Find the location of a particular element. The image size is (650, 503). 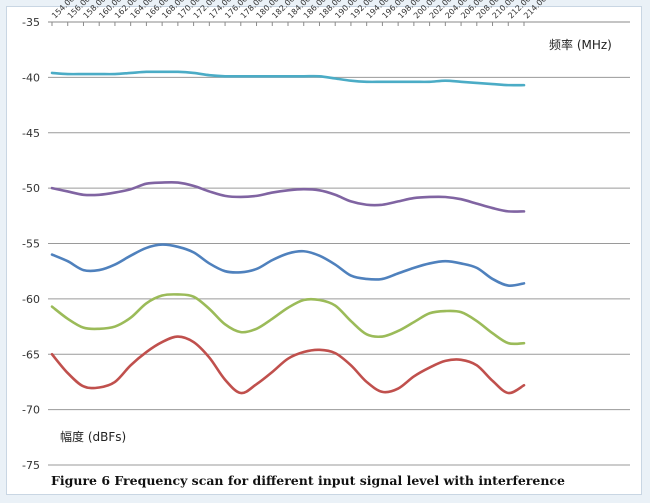

y-tick-label: -45 is located at coordinates (31, 133).